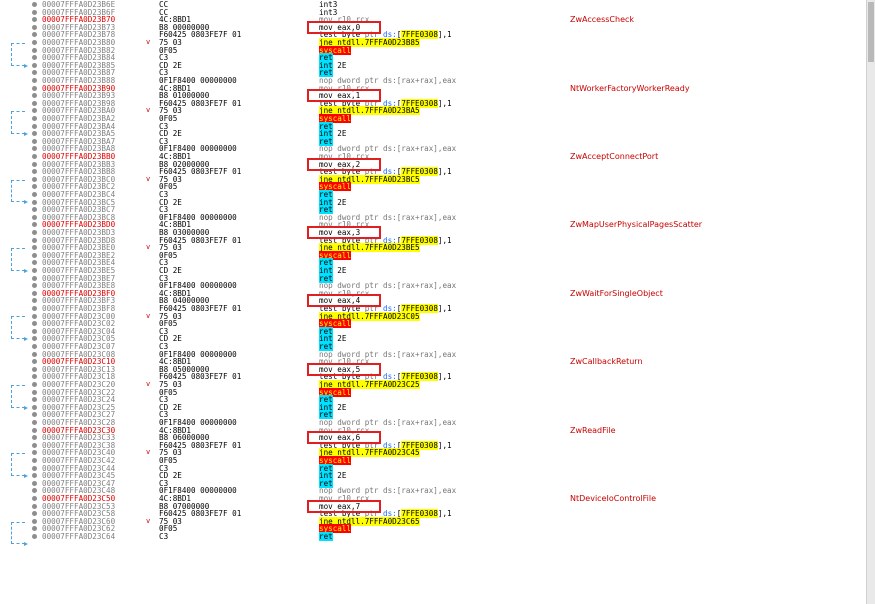 The width and height of the screenshot is (875, 604). Describe the element at coordinates (870, 302) in the screenshot. I see `vertical-scrollbar` at that location.